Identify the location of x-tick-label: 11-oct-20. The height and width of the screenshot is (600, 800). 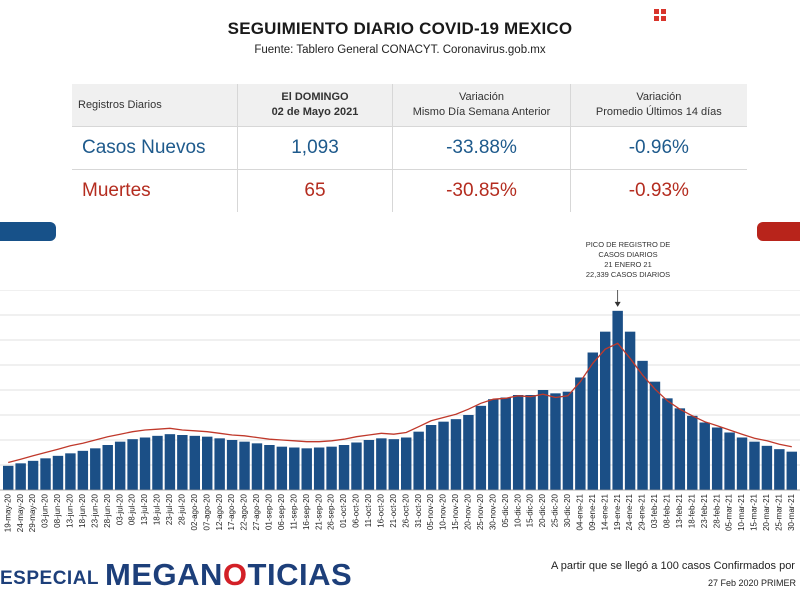
(368, 510).